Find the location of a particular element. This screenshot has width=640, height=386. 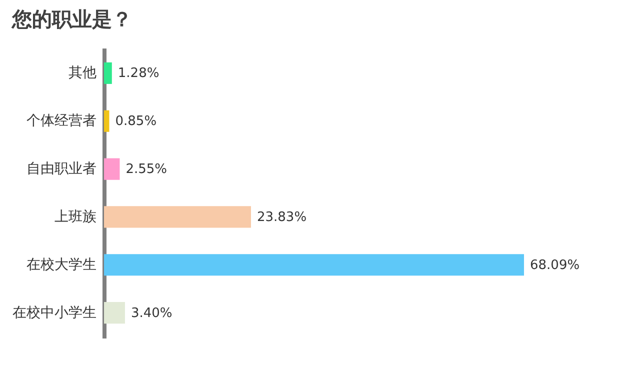

data-label: 23.83% is located at coordinates (281, 217).